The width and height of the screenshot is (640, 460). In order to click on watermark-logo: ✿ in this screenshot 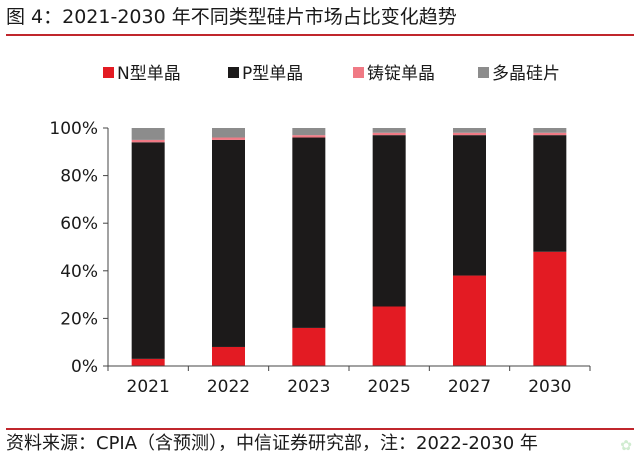, I will do `click(626, 446)`.